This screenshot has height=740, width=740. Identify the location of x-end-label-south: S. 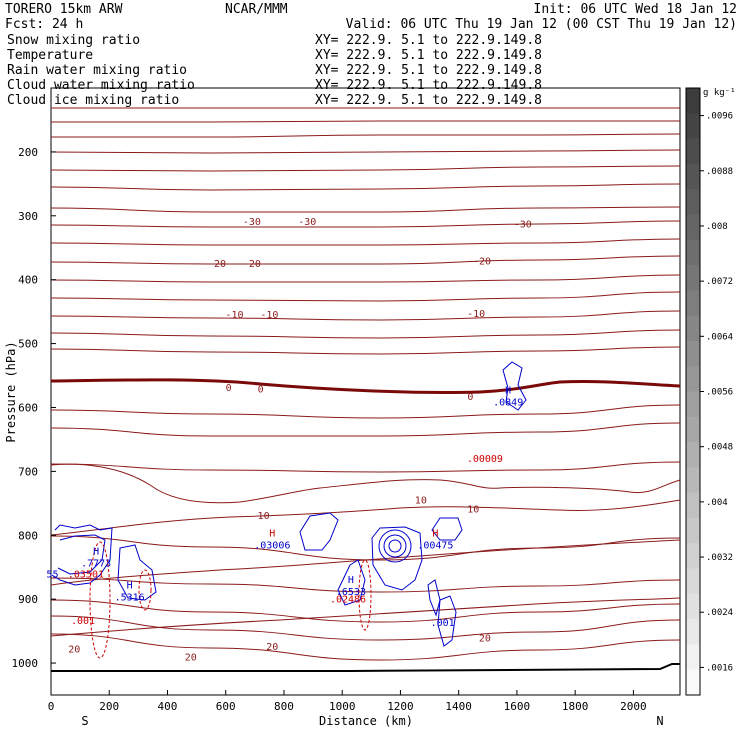
(84, 721).